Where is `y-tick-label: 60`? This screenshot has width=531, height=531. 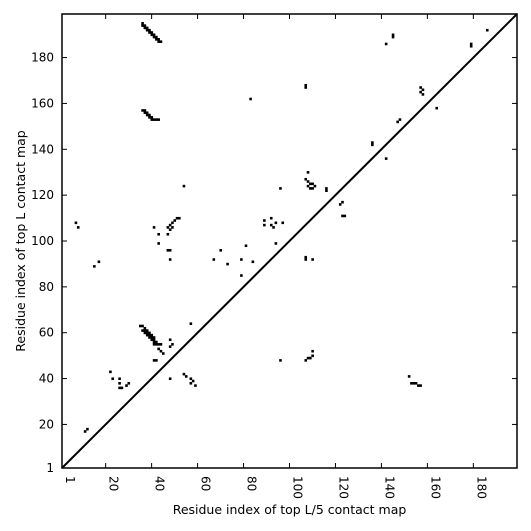
y-tick-label: 60 is located at coordinates (46, 333).